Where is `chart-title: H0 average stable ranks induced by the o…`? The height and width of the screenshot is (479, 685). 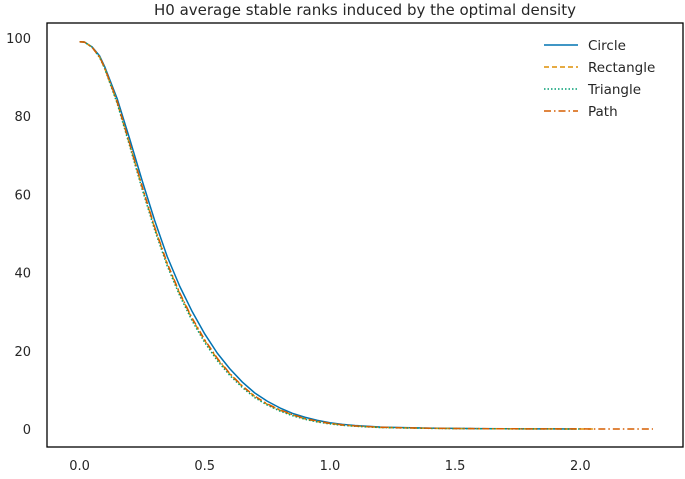 chart-title: H0 average stable ranks induced by the o… is located at coordinates (365, 10).